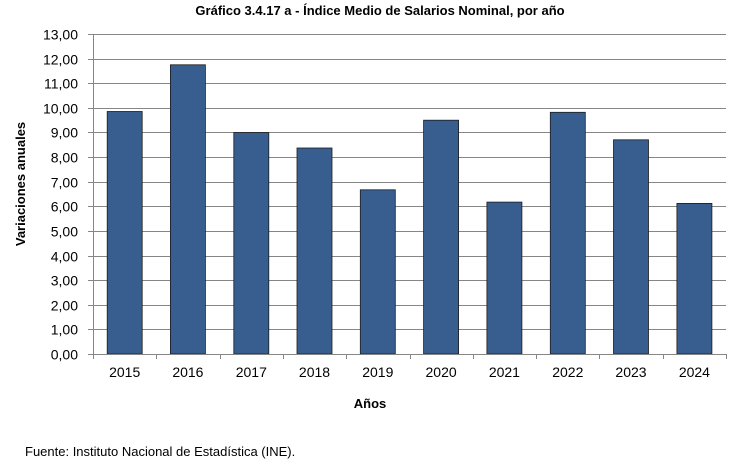 Image resolution: width=738 pixels, height=474 pixels. I want to click on bar-2021, so click(504, 278).